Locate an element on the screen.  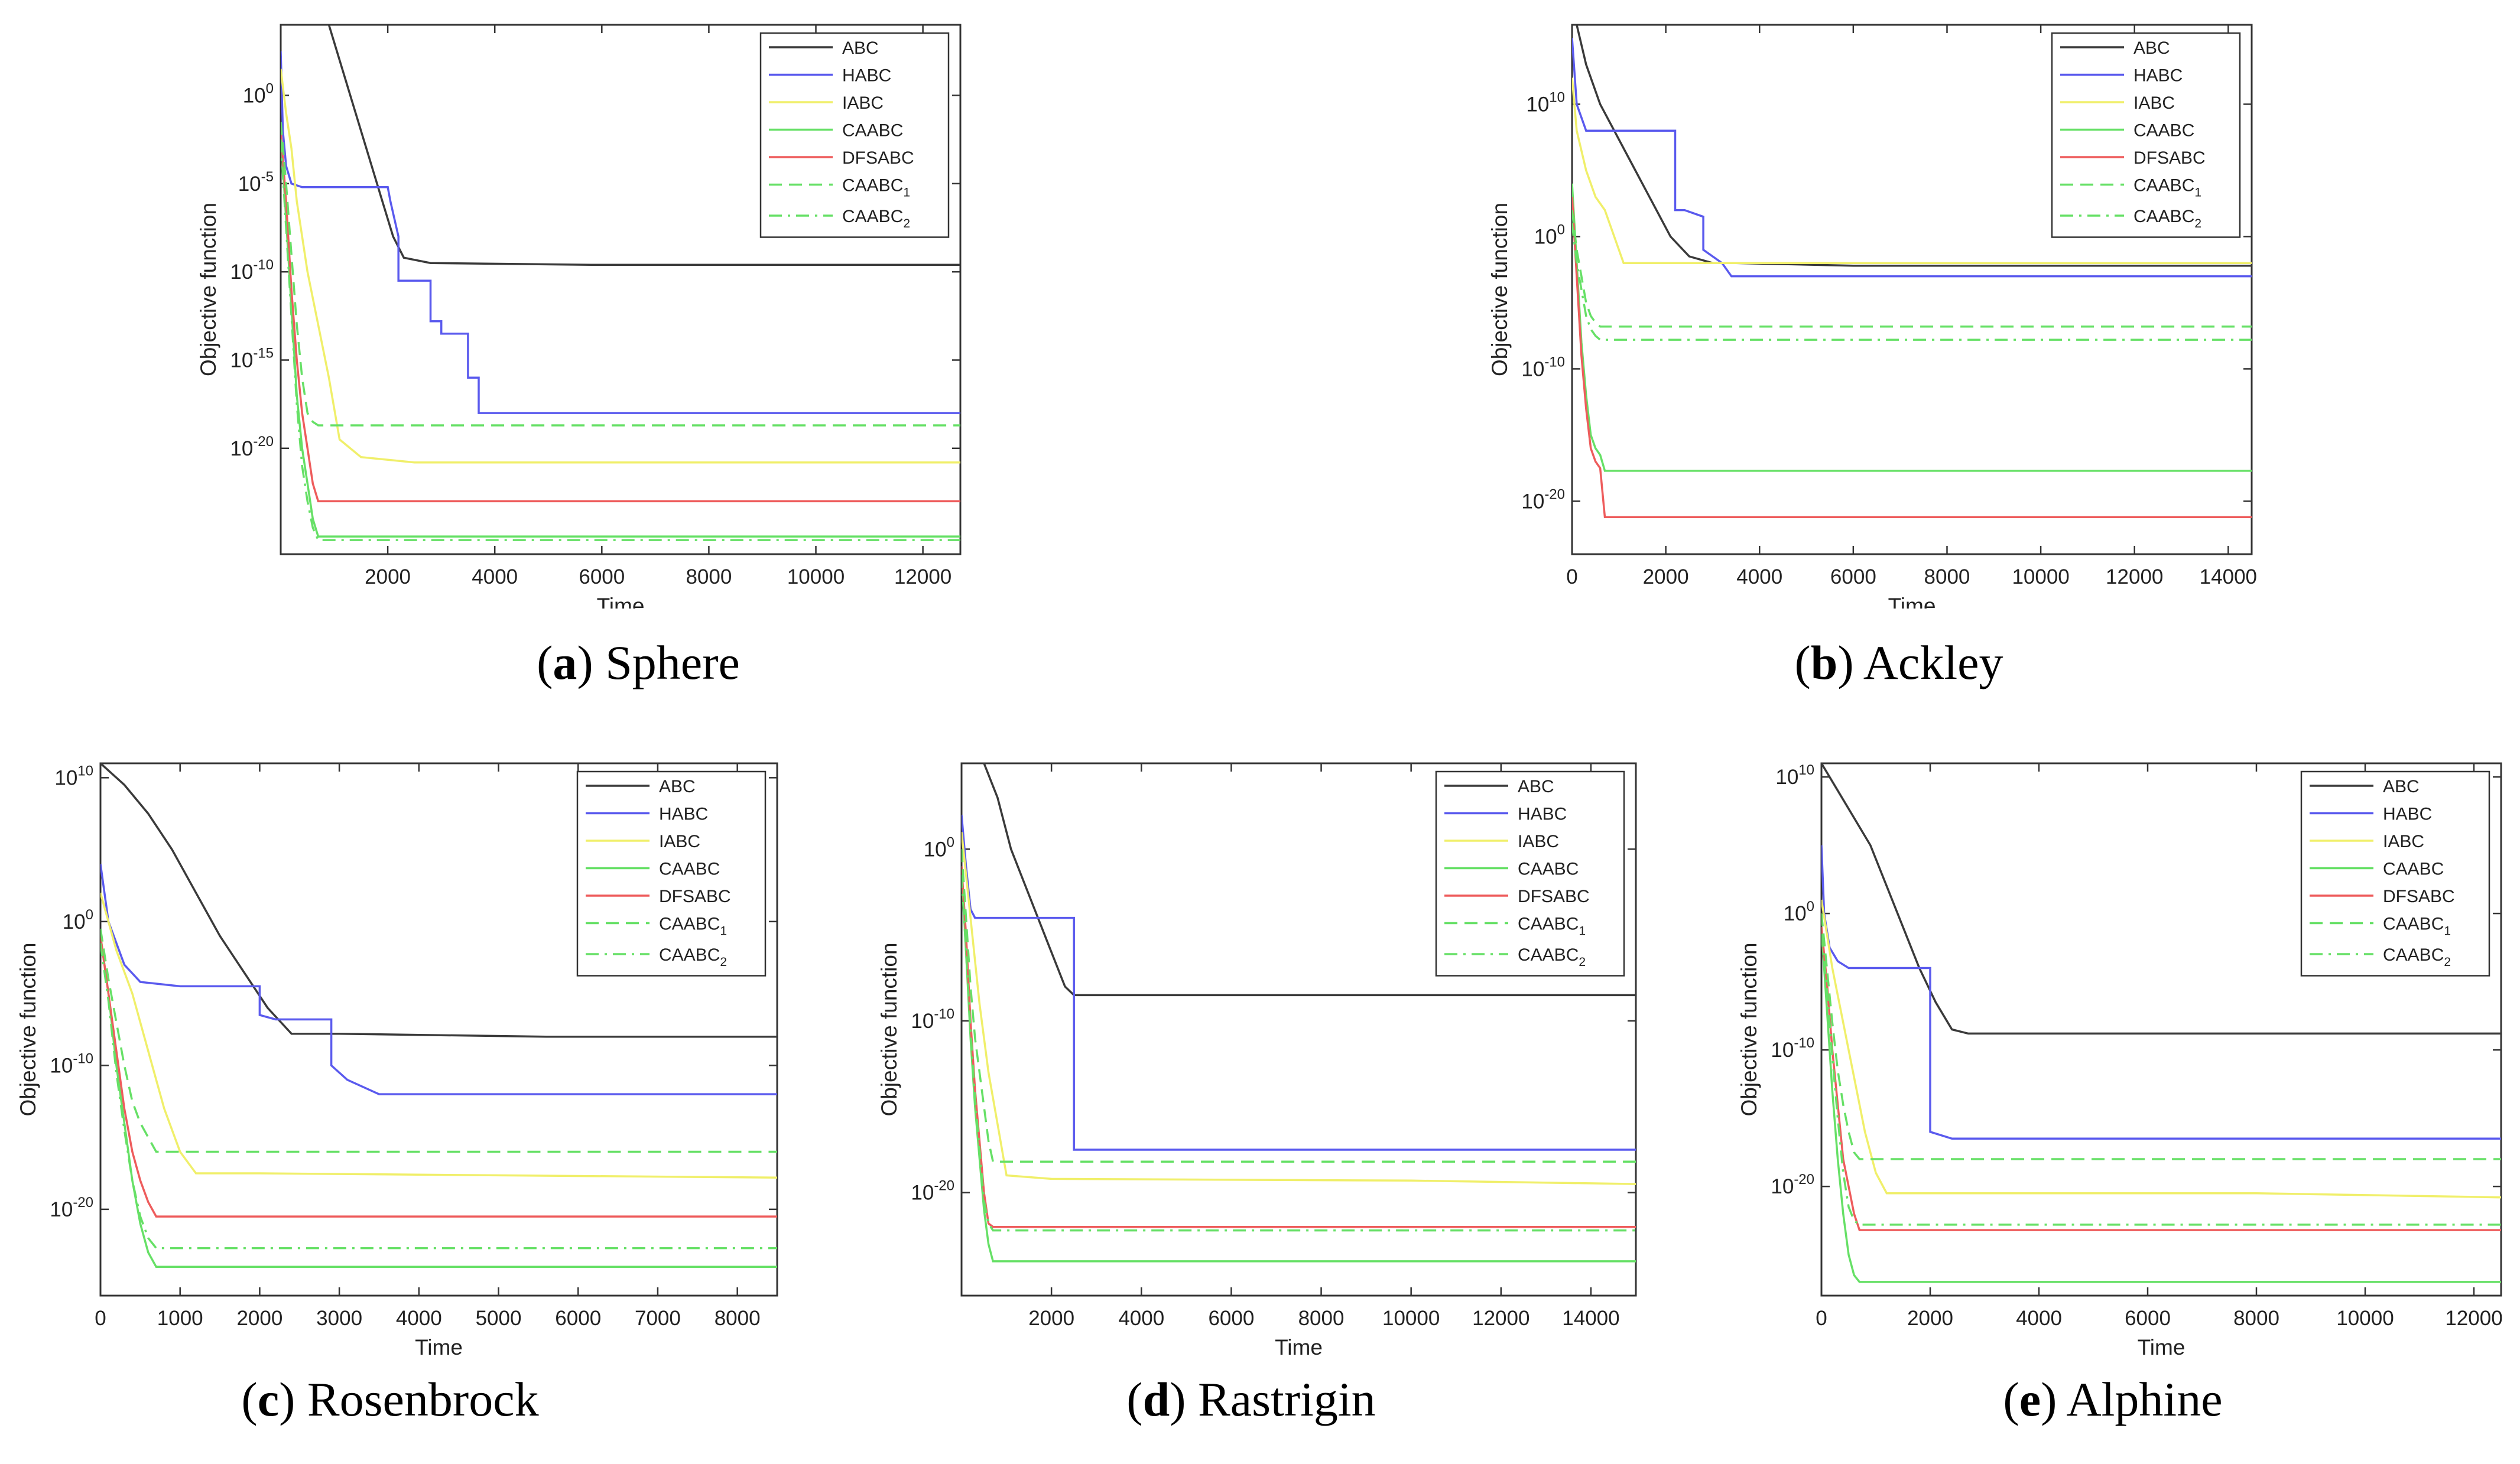
caption-letter: a is located at coordinates (565, 662).